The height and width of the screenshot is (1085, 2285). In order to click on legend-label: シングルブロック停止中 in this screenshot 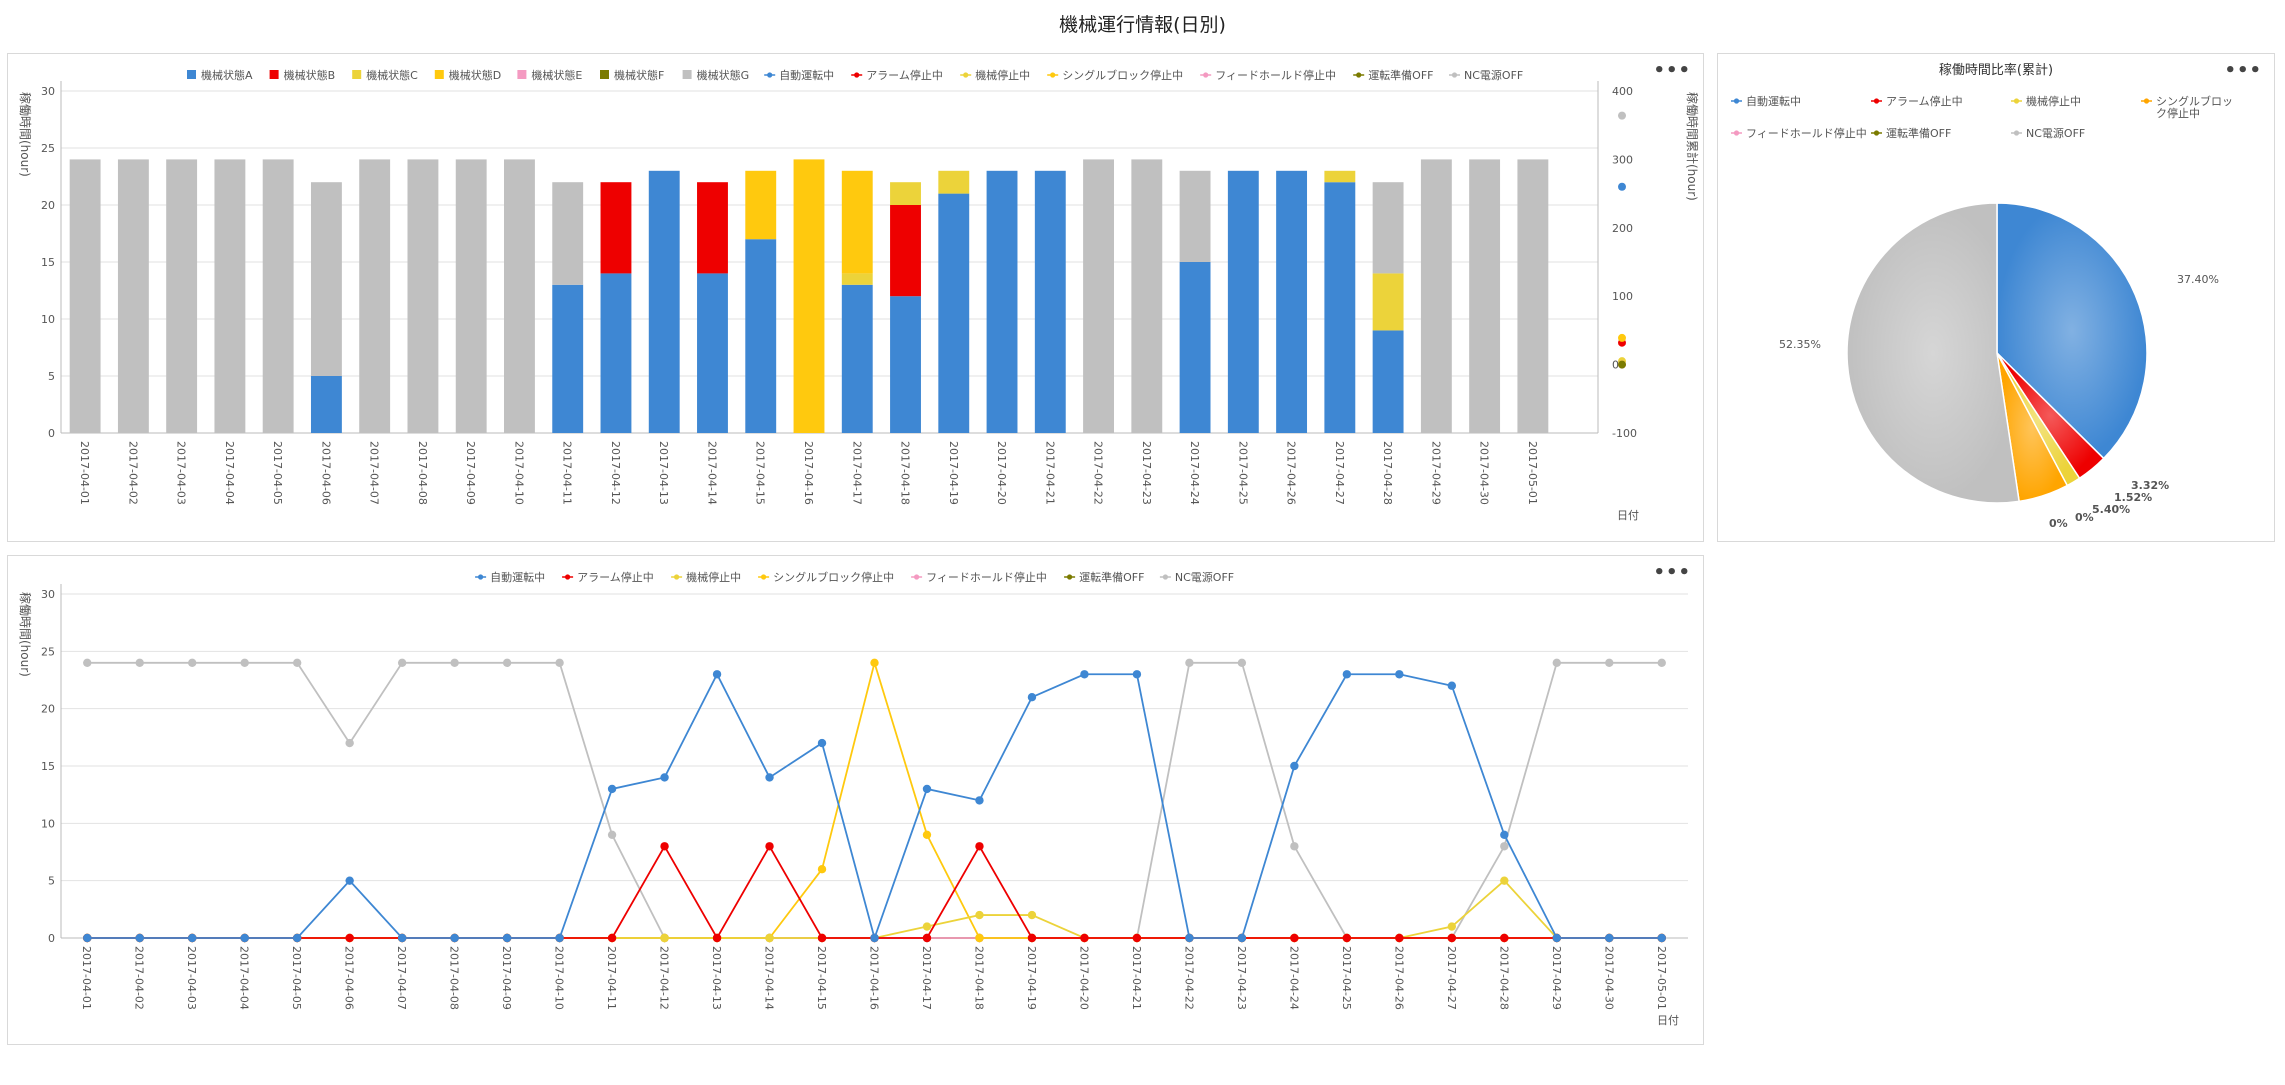, I will do `click(833, 577)`.